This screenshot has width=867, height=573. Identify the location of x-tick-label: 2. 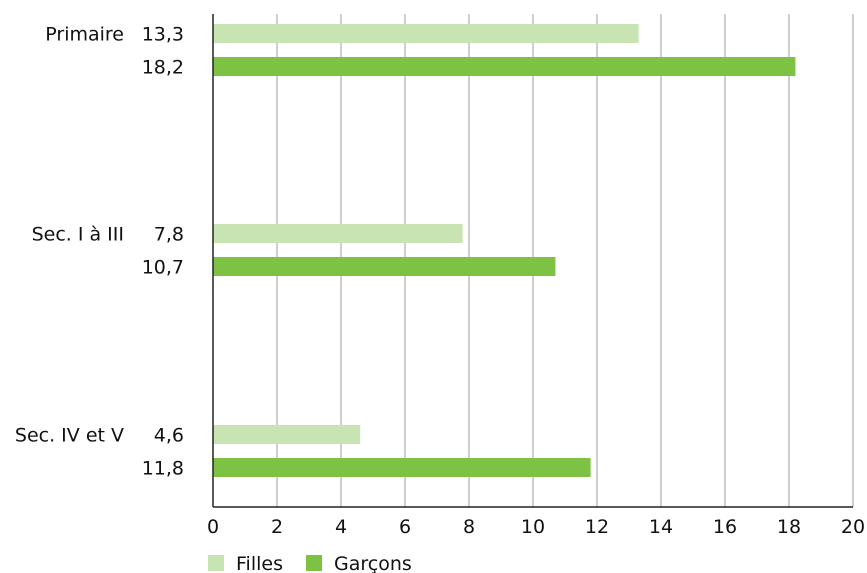
(277, 527).